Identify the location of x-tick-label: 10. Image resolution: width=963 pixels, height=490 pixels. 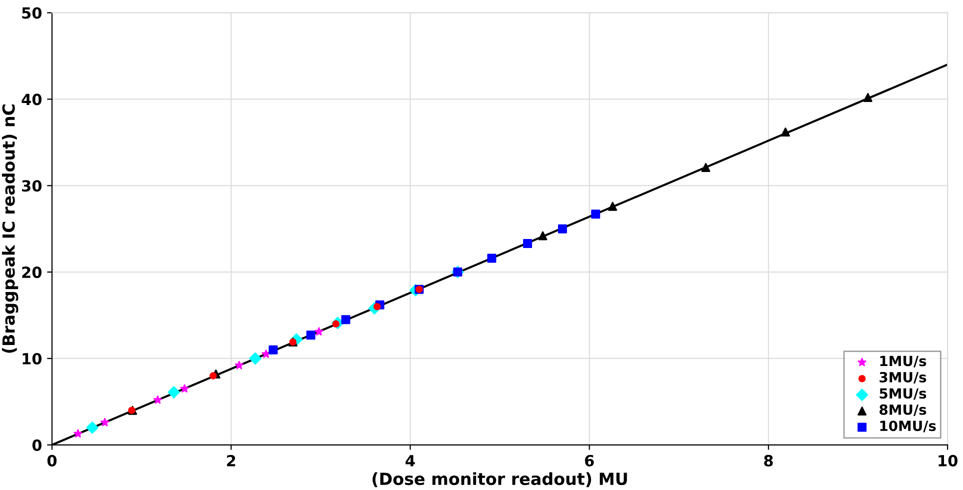
(948, 460).